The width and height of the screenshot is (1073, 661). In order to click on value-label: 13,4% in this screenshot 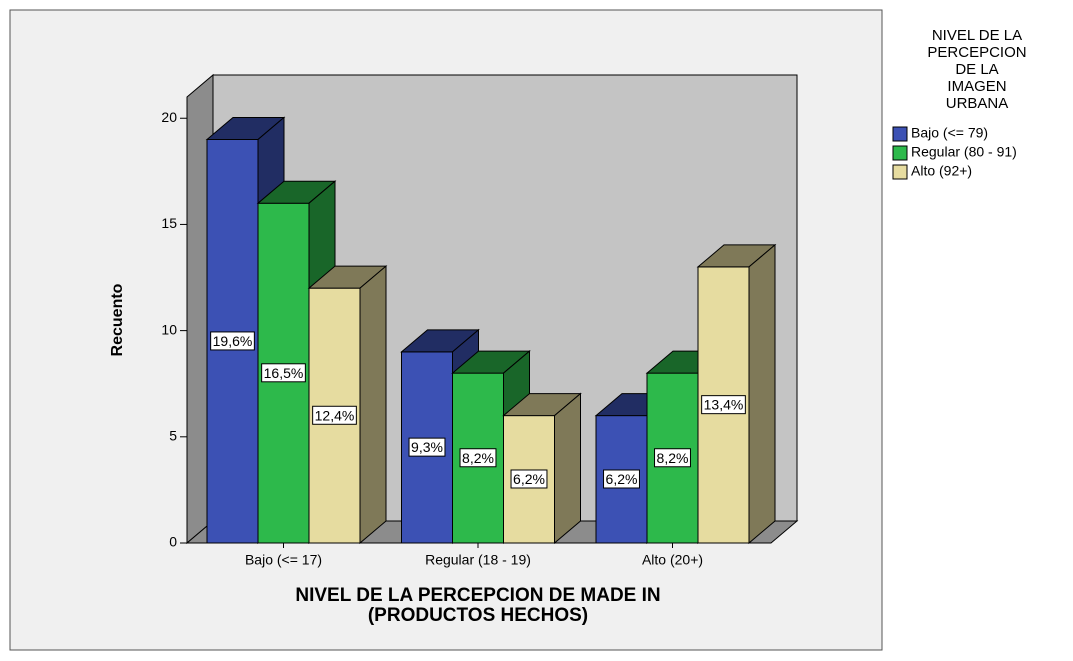, I will do `click(724, 405)`.